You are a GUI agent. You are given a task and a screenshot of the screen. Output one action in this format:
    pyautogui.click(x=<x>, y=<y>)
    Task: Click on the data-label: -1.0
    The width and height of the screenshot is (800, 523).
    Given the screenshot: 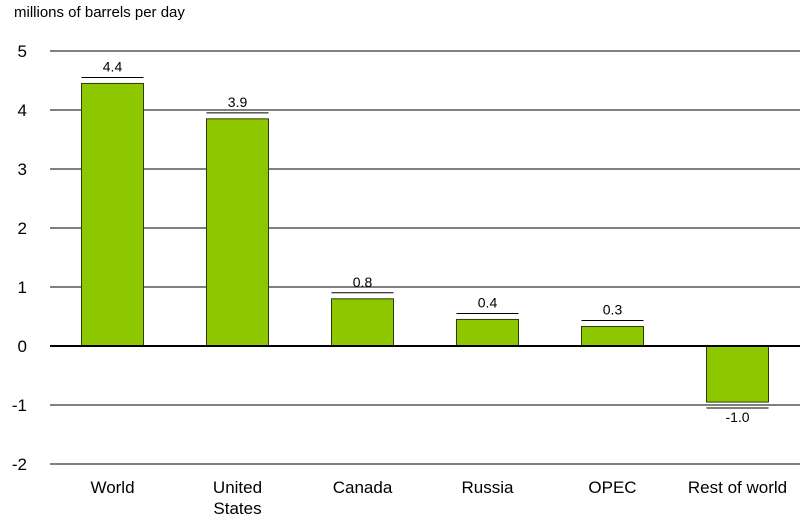 What is the action you would take?
    pyautogui.click(x=737, y=417)
    